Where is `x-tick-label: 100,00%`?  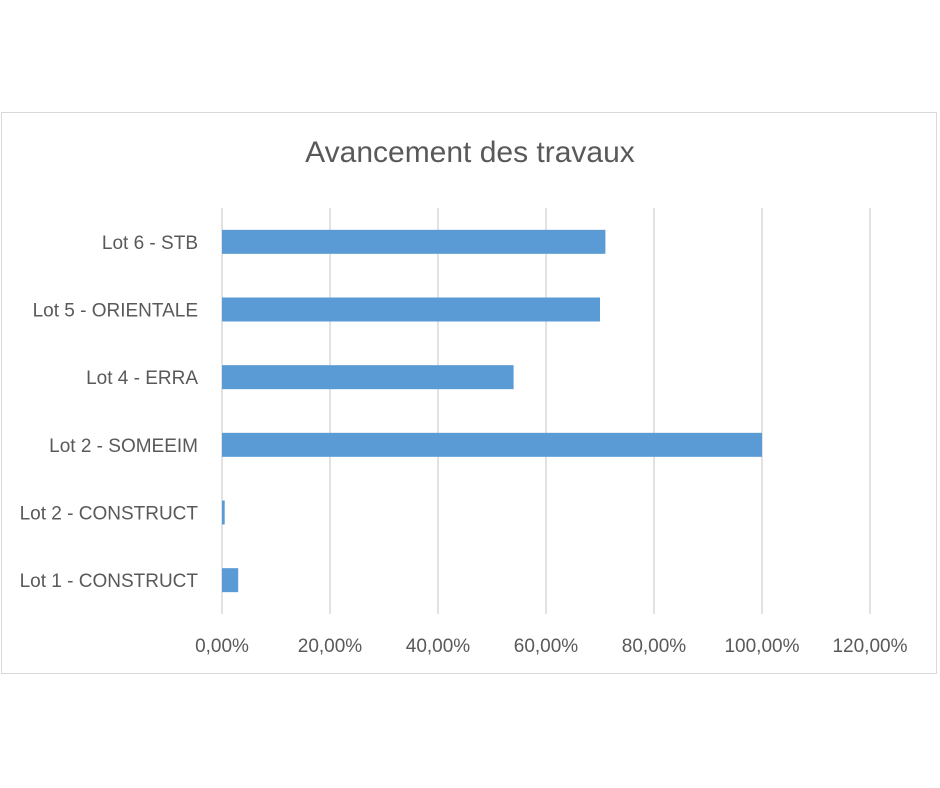 x-tick-label: 100,00% is located at coordinates (761, 646).